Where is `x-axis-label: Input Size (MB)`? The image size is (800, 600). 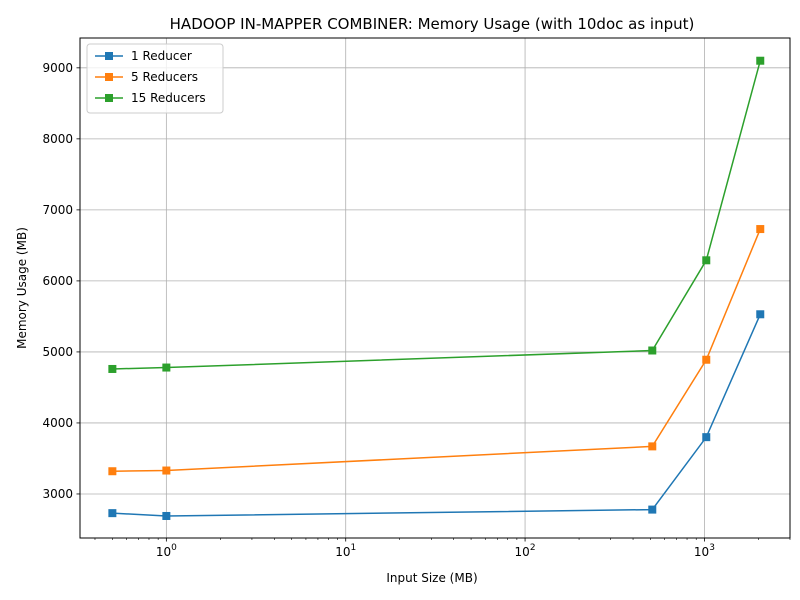 x-axis-label: Input Size (MB) is located at coordinates (431, 578).